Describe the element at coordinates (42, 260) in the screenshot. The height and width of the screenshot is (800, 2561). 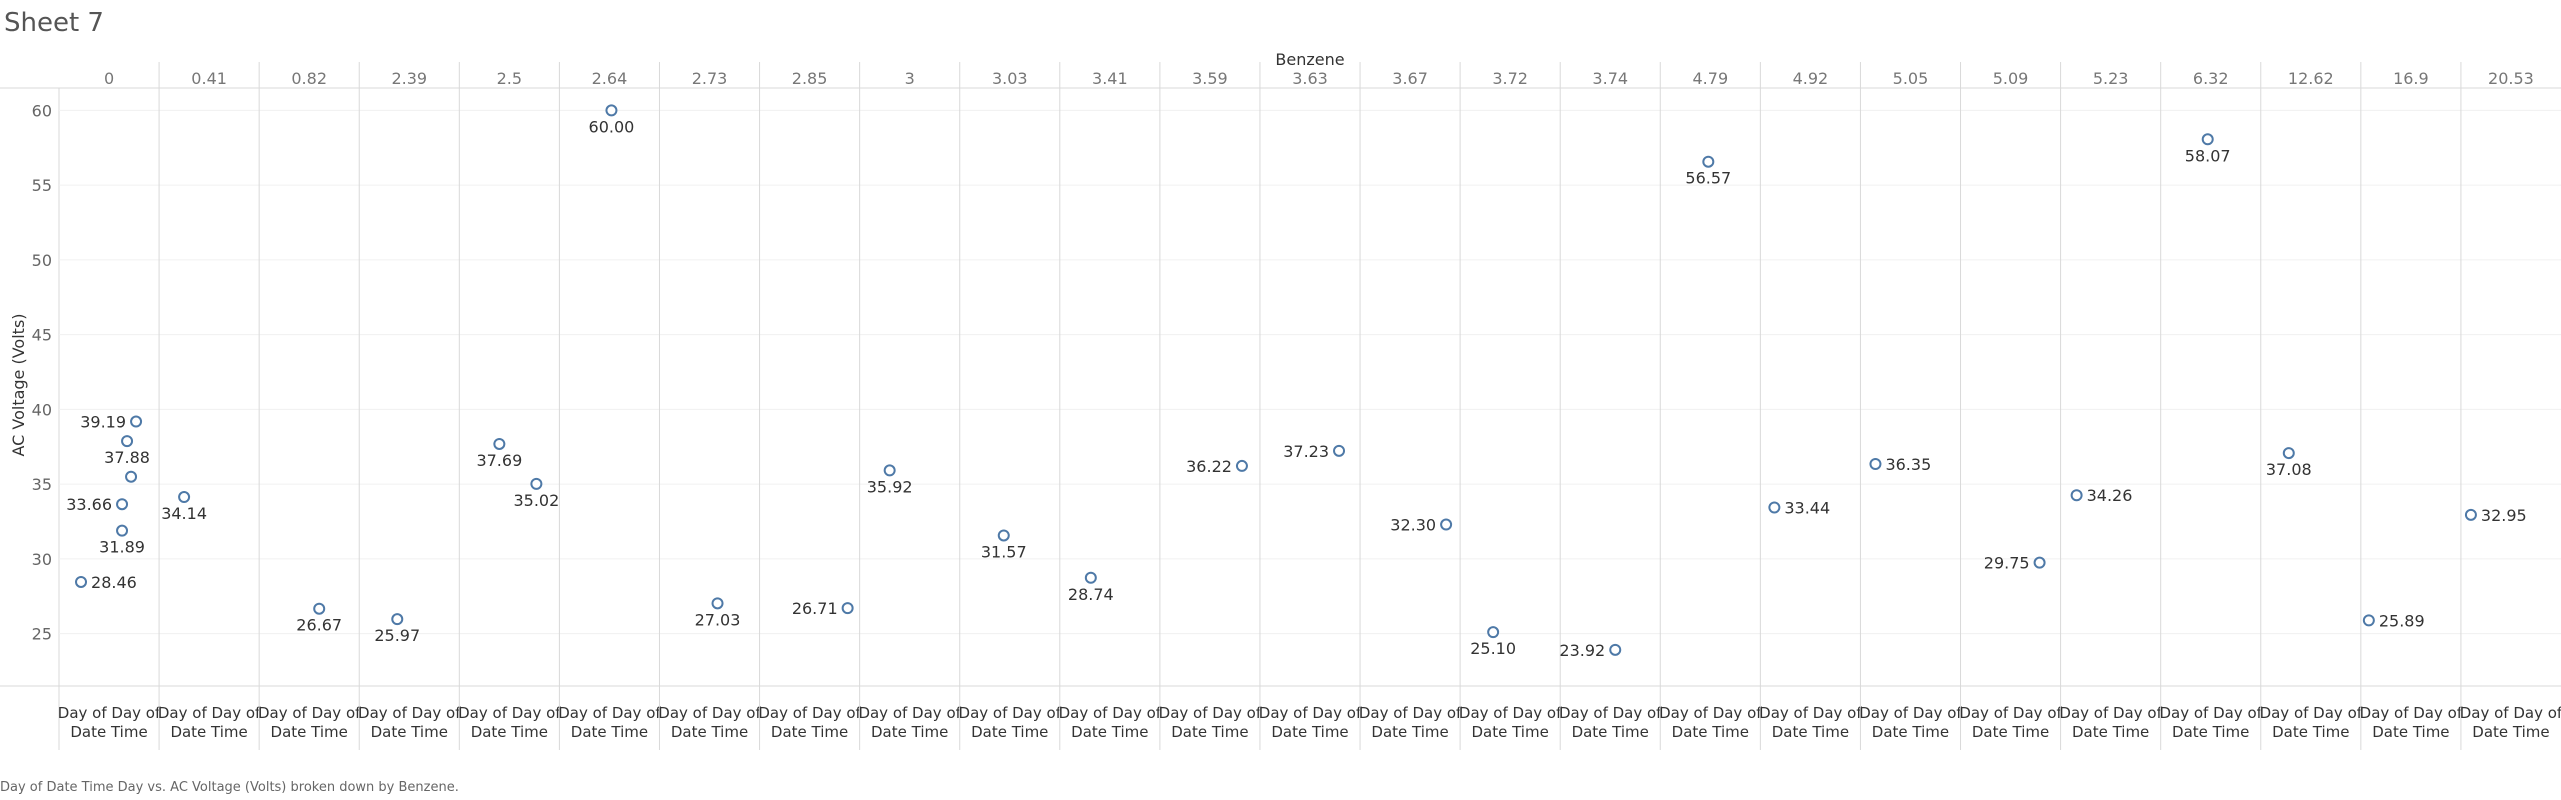
I see `y-tick-label: 50` at that location.